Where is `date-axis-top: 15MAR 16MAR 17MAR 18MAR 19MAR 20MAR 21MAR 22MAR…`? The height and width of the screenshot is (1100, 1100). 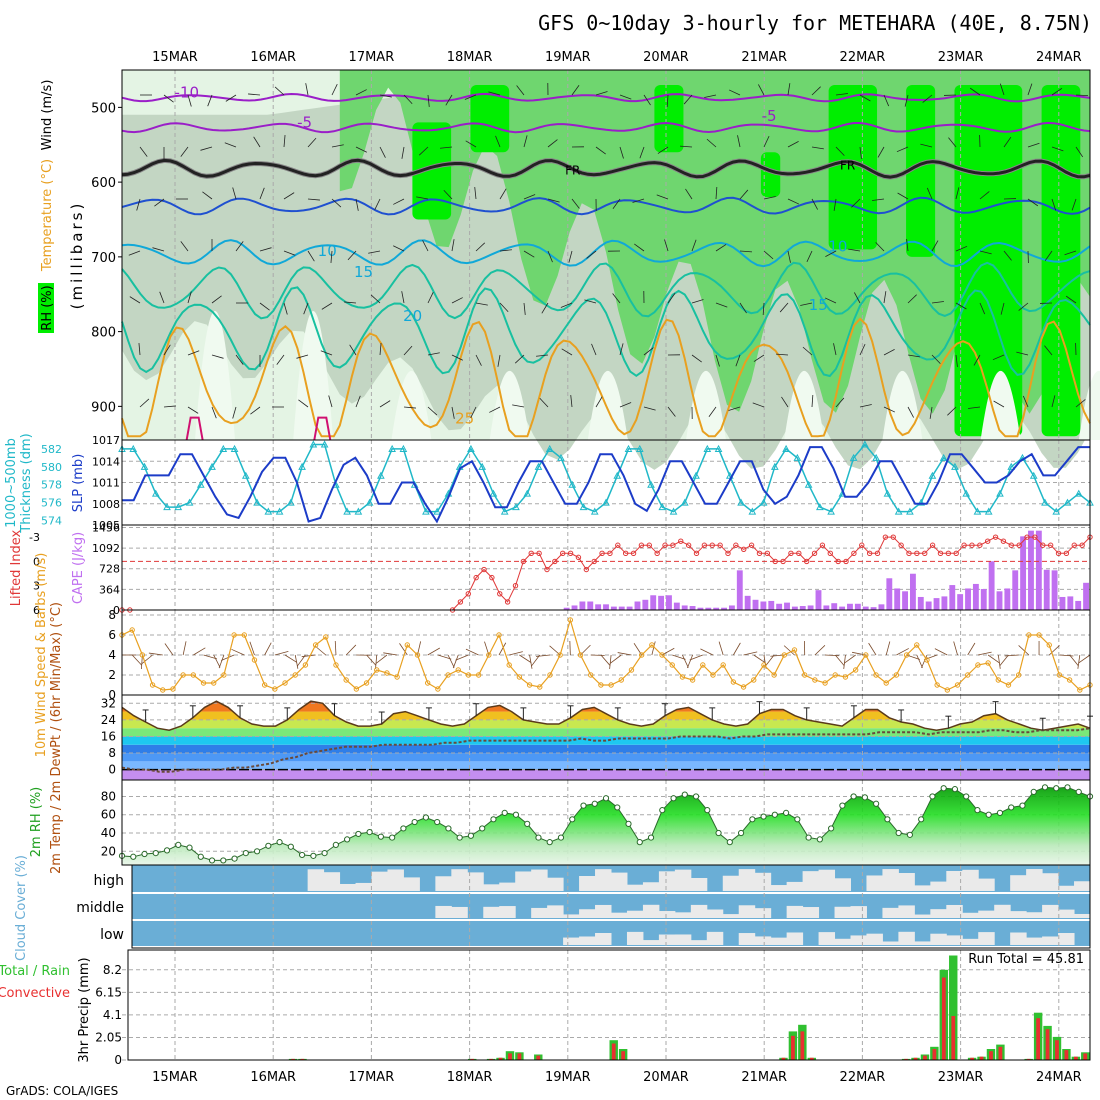 date-axis-top: 15MAR 16MAR 17MAR 18MAR 19MAR 20MAR 21MAR 22MAR… is located at coordinates (616, 57).